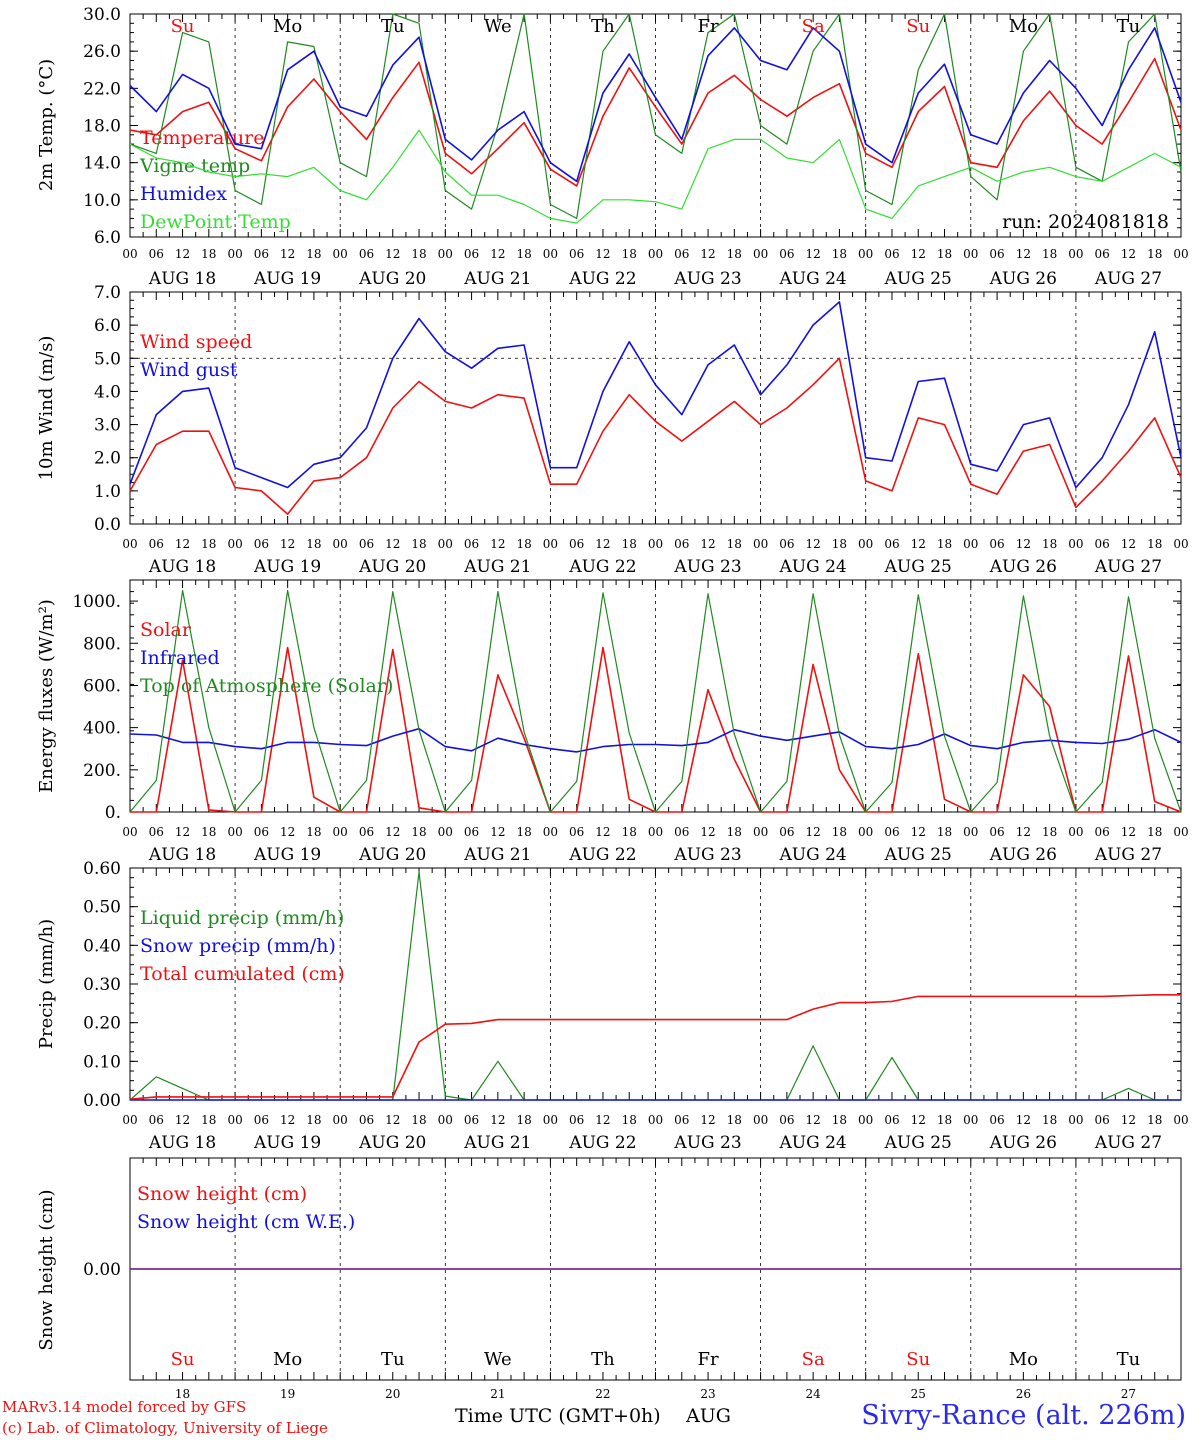 This screenshot has height=1440, width=1194. I want to click on legend-entry: Snow precip (mm/h), so click(238, 946).